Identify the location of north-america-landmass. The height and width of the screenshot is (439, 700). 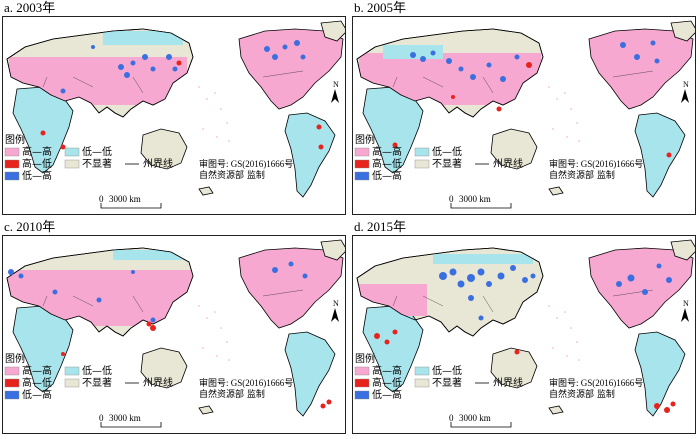
(641, 288).